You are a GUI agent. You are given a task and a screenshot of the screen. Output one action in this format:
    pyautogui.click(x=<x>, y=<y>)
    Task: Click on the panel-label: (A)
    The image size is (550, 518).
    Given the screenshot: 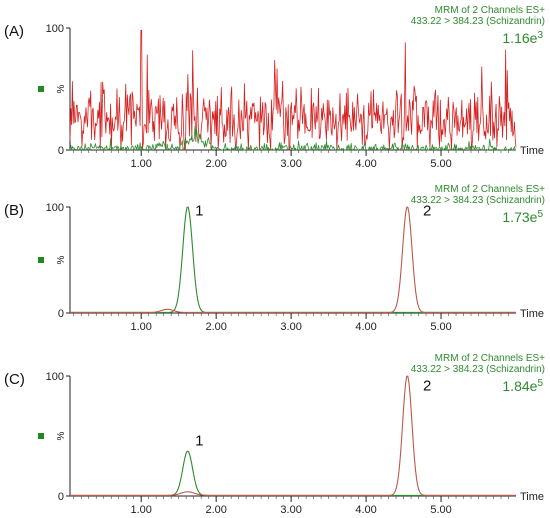 What is the action you would take?
    pyautogui.click(x=14, y=31)
    